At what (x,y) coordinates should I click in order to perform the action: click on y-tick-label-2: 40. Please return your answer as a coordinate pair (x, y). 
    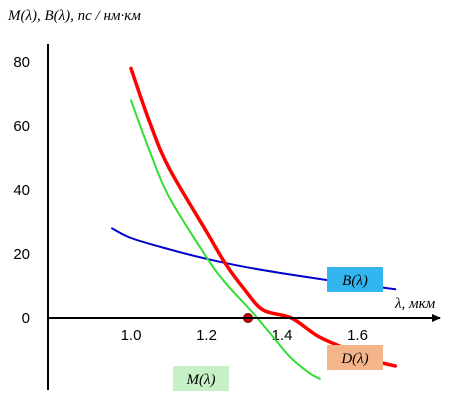
    Looking at the image, I should click on (21, 190).